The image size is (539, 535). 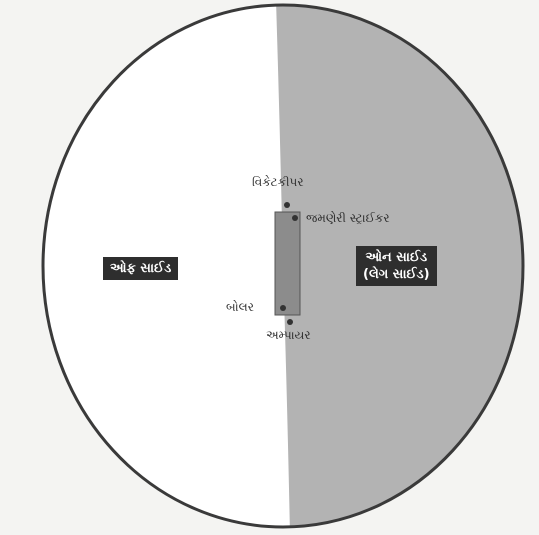 I want to click on off-side-label: ઓફ સાઈડ, so click(x=141, y=268).